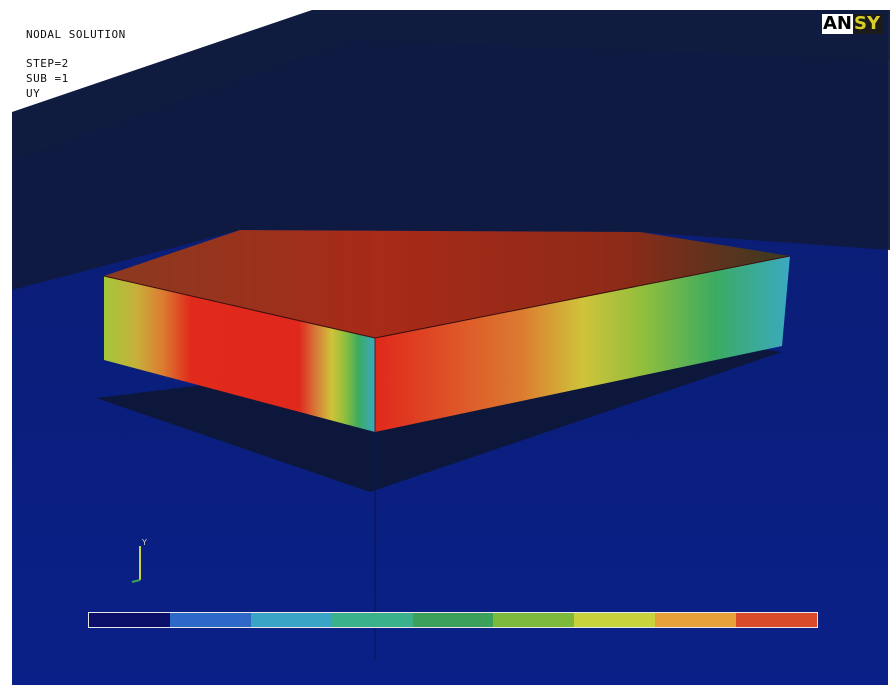 The width and height of the screenshot is (892, 685). I want to click on canvas-border-left, so click(6, 342).